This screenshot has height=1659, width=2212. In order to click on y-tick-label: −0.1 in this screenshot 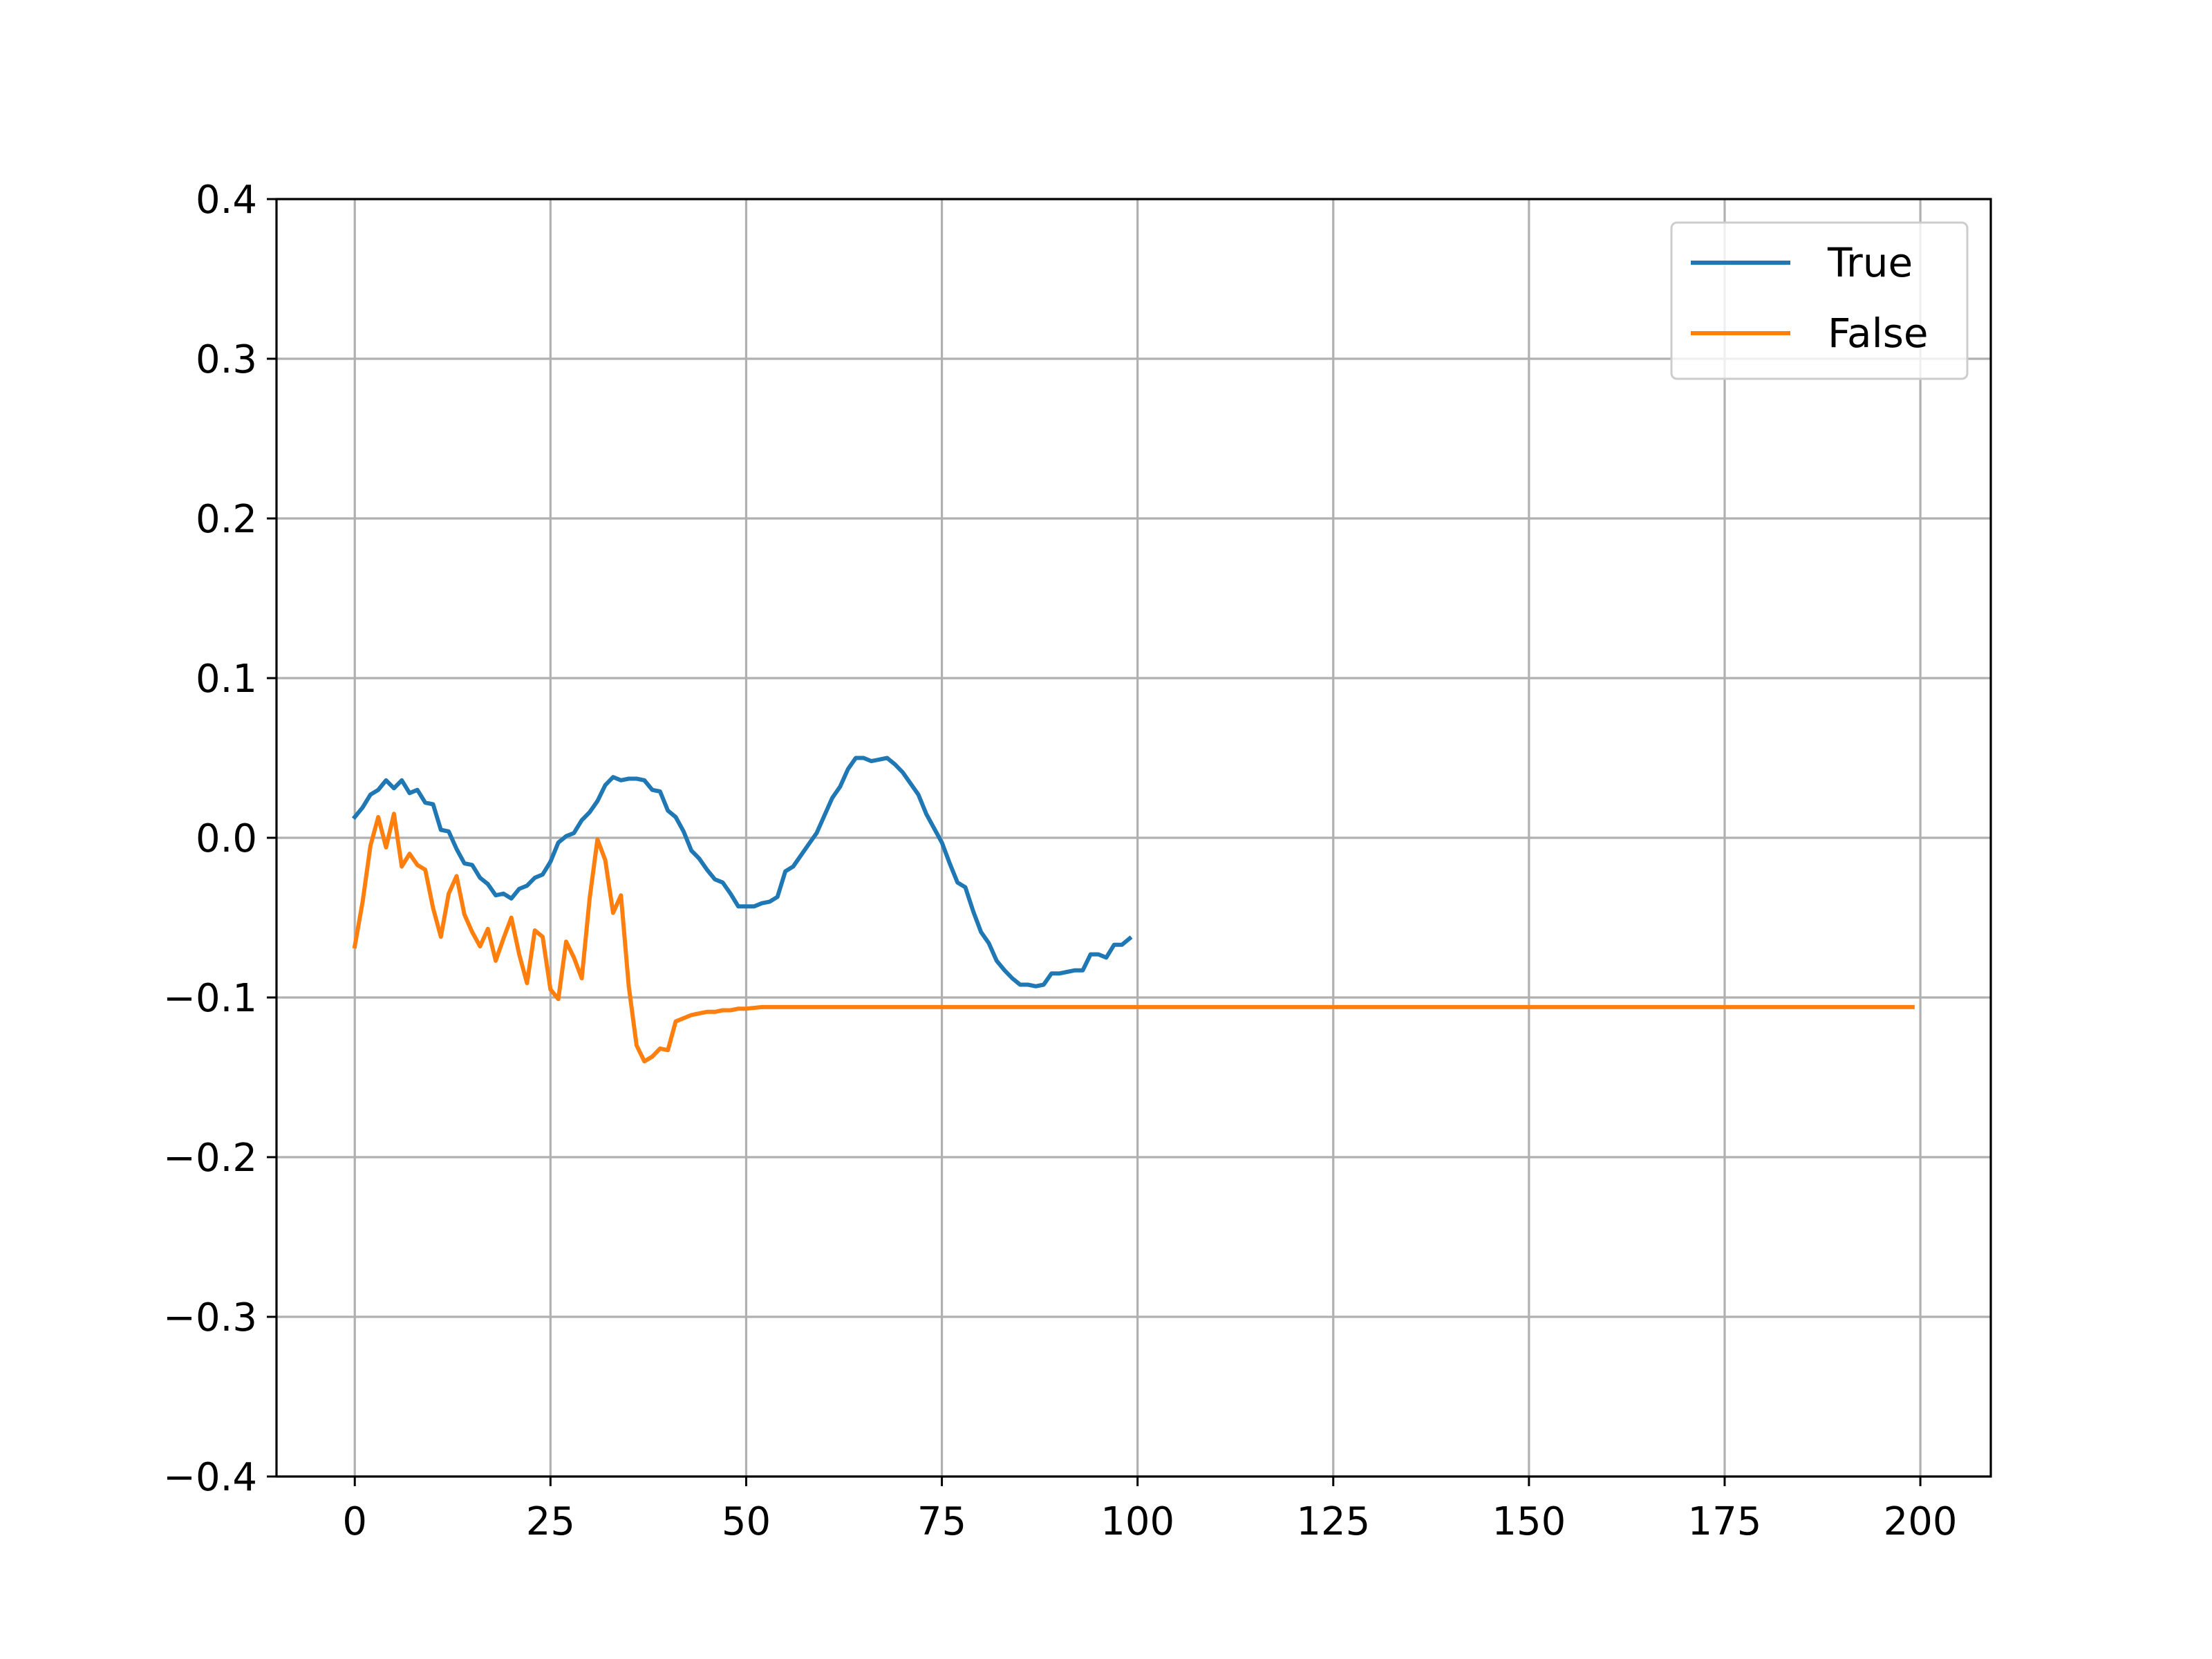, I will do `click(210, 999)`.